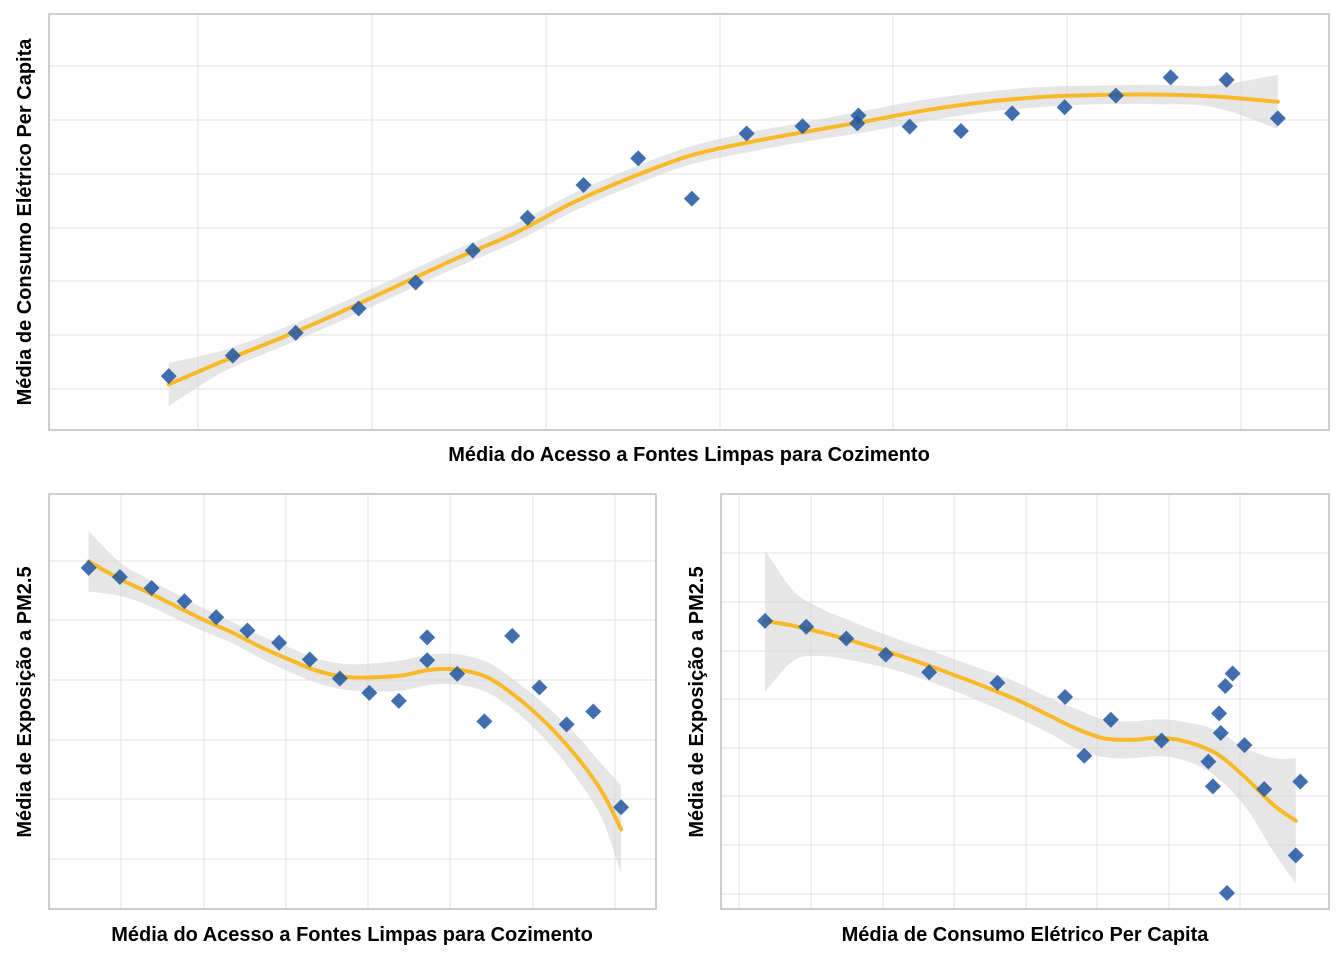 This screenshot has height=960, width=1344. I want to click on y-axis-title-bottom-left: Média de Exposição a PM2.5, so click(25, 701).